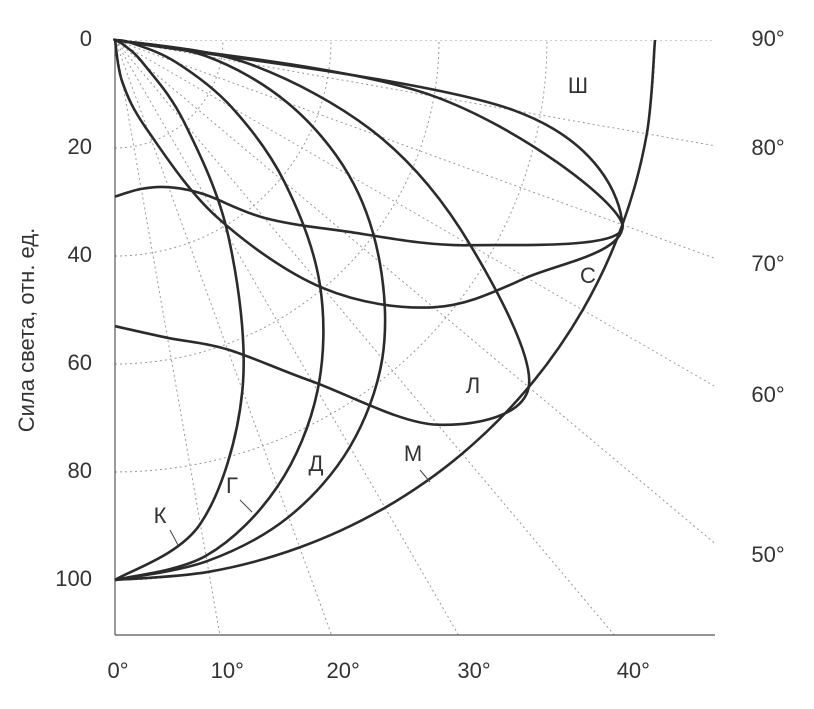 This screenshot has height=709, width=814. I want to click on curve-label: Л, so click(473, 385).